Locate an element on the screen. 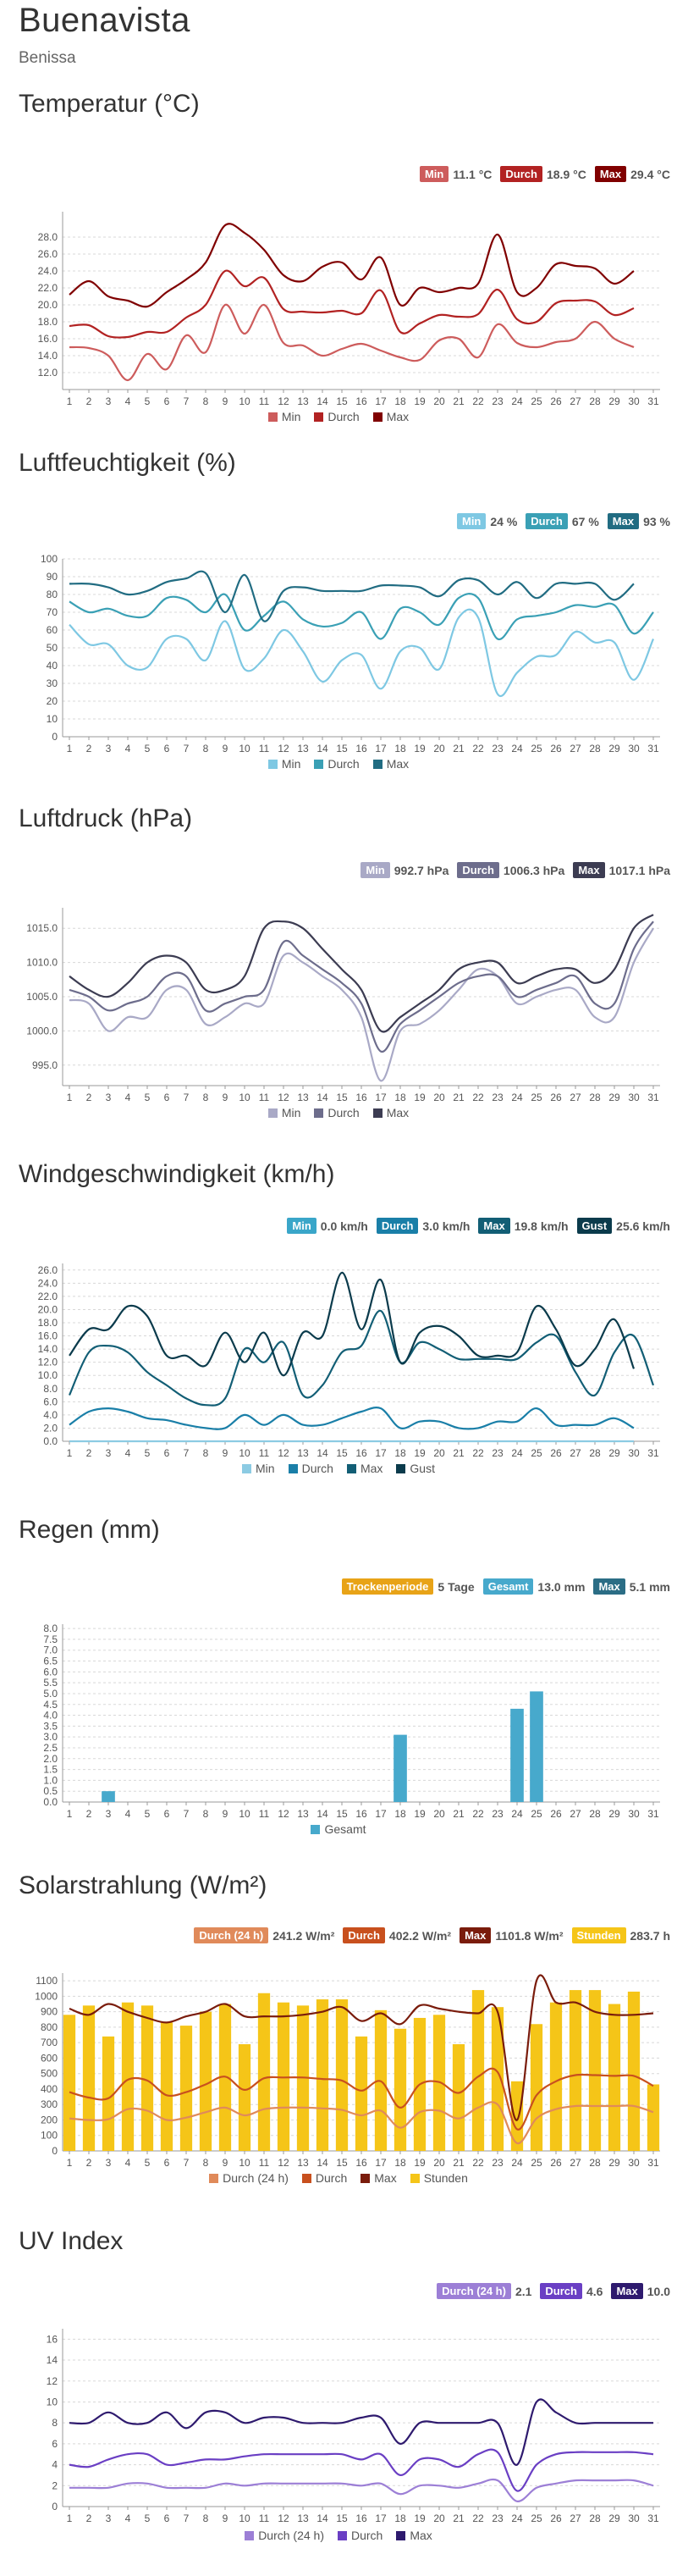 This screenshot has height=2576, width=677. x-tick-label: 8 is located at coordinates (206, 1453).